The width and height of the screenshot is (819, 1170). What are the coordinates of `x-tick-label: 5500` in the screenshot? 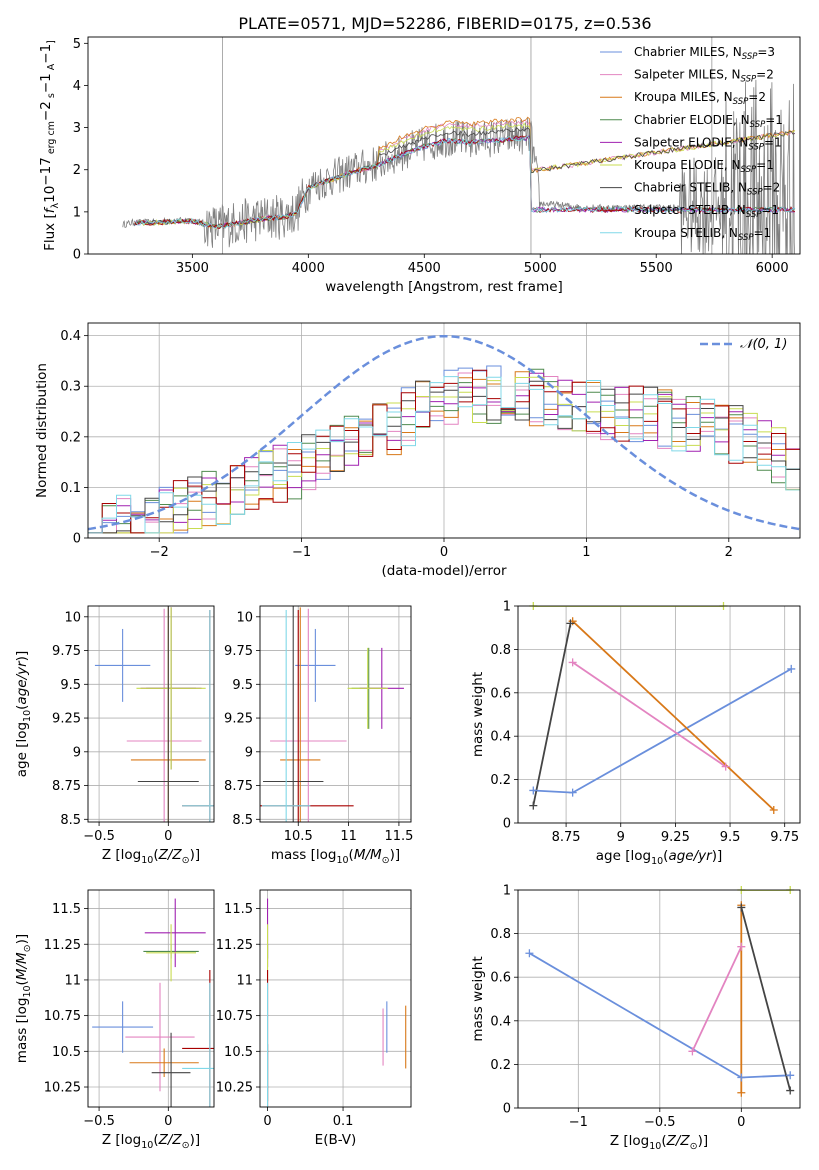 It's located at (656, 268).